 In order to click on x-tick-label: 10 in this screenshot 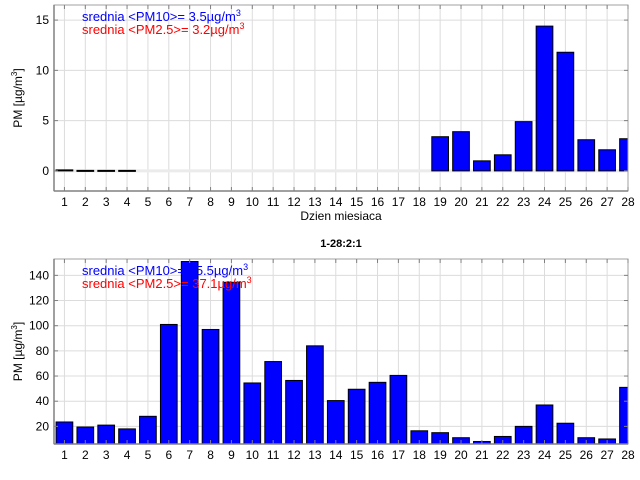, I will do `click(253, 202)`.